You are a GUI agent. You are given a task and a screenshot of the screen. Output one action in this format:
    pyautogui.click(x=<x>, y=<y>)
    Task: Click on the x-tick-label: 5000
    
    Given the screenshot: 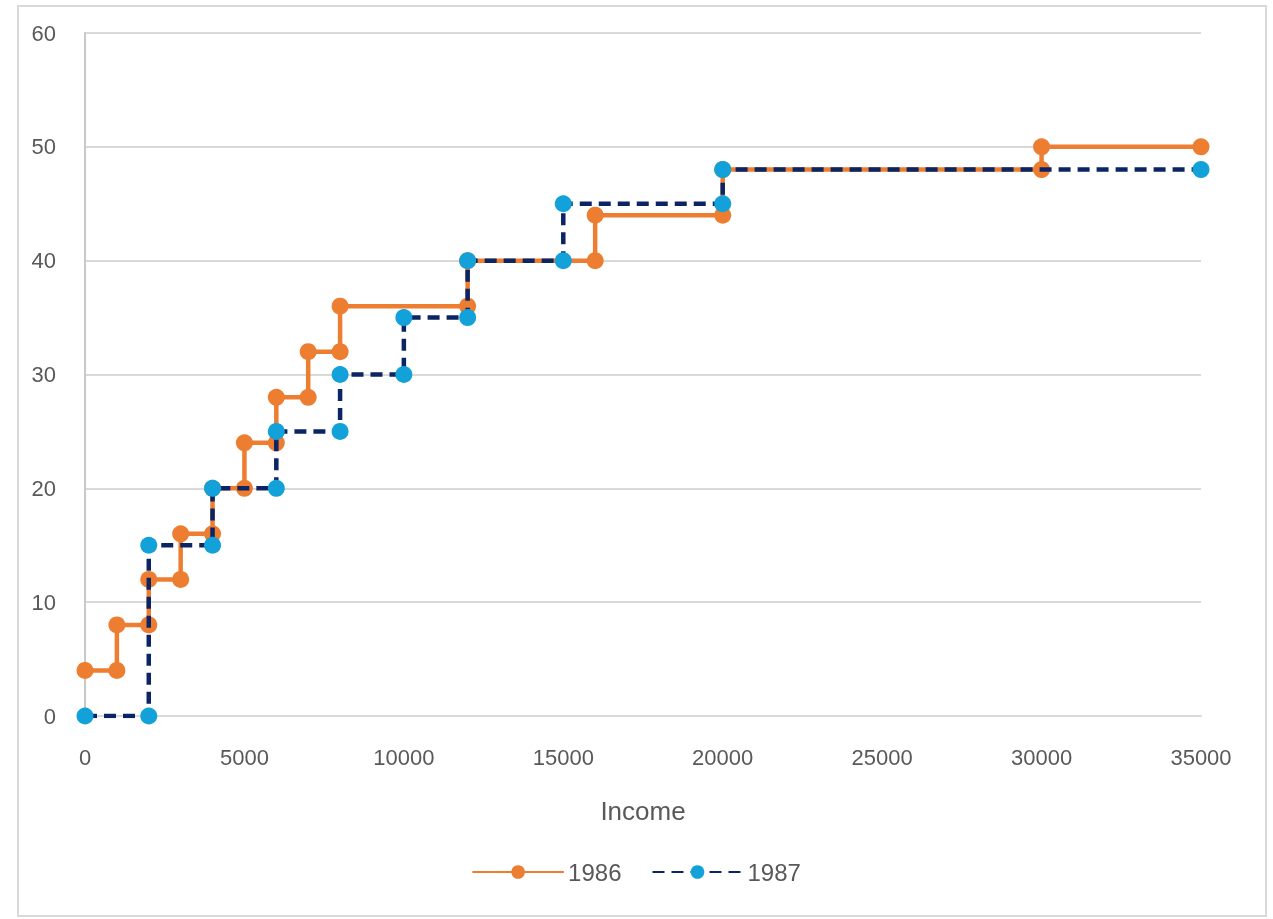 What is the action you would take?
    pyautogui.click(x=244, y=757)
    